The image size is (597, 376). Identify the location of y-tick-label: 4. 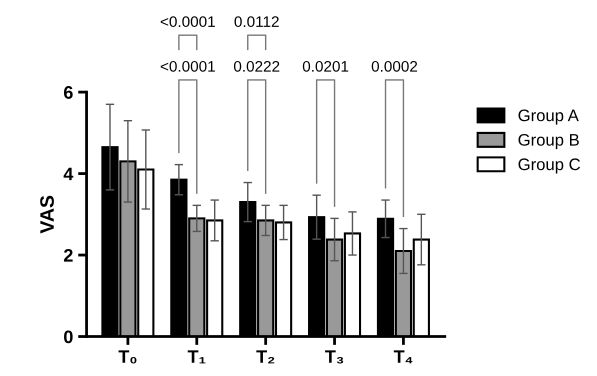
(69, 174).